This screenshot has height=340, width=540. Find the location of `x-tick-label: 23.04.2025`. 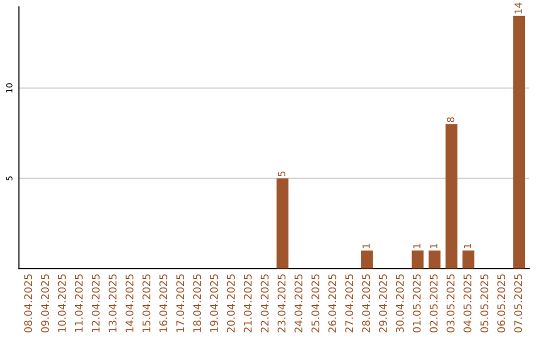

x-tick-label: 23.04.2025 is located at coordinates (282, 303).